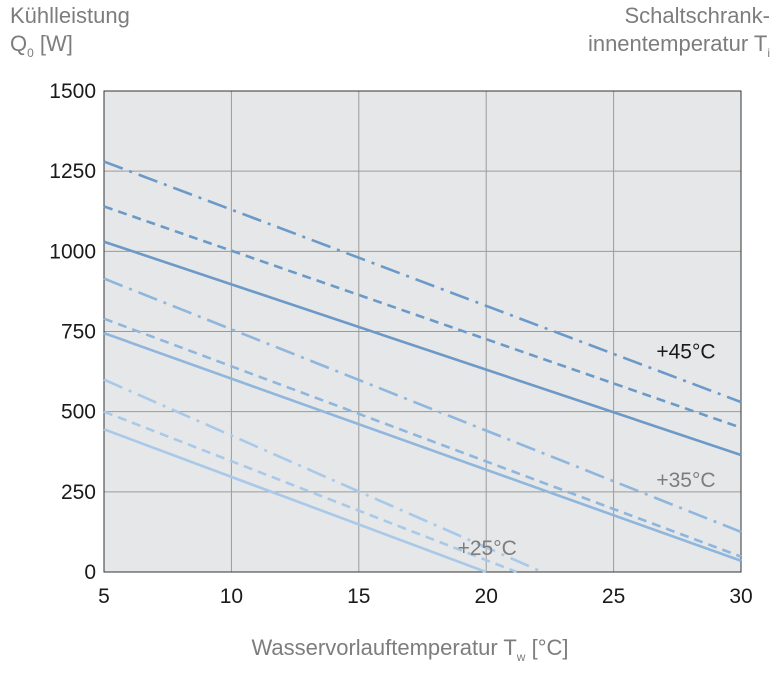 This screenshot has width=780, height=677. I want to click on x-tick-label: 15, so click(358, 596).